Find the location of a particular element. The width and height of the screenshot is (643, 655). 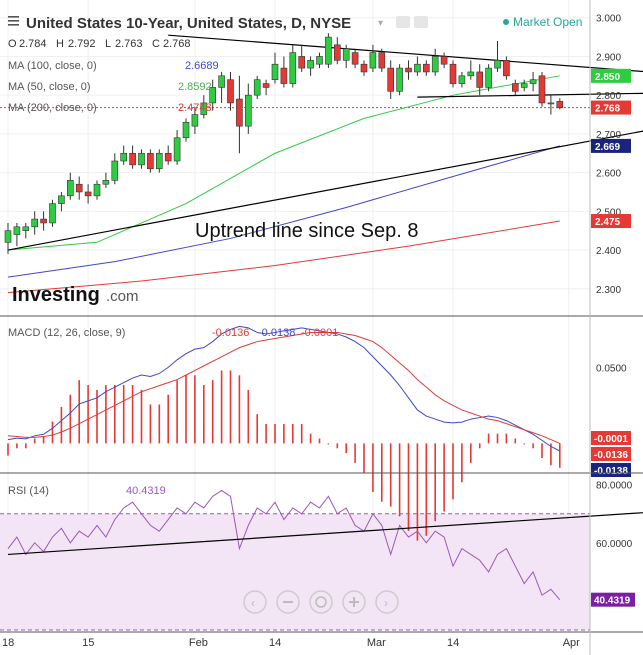

ohlc-high-value: 2.792 is located at coordinates (82, 44).